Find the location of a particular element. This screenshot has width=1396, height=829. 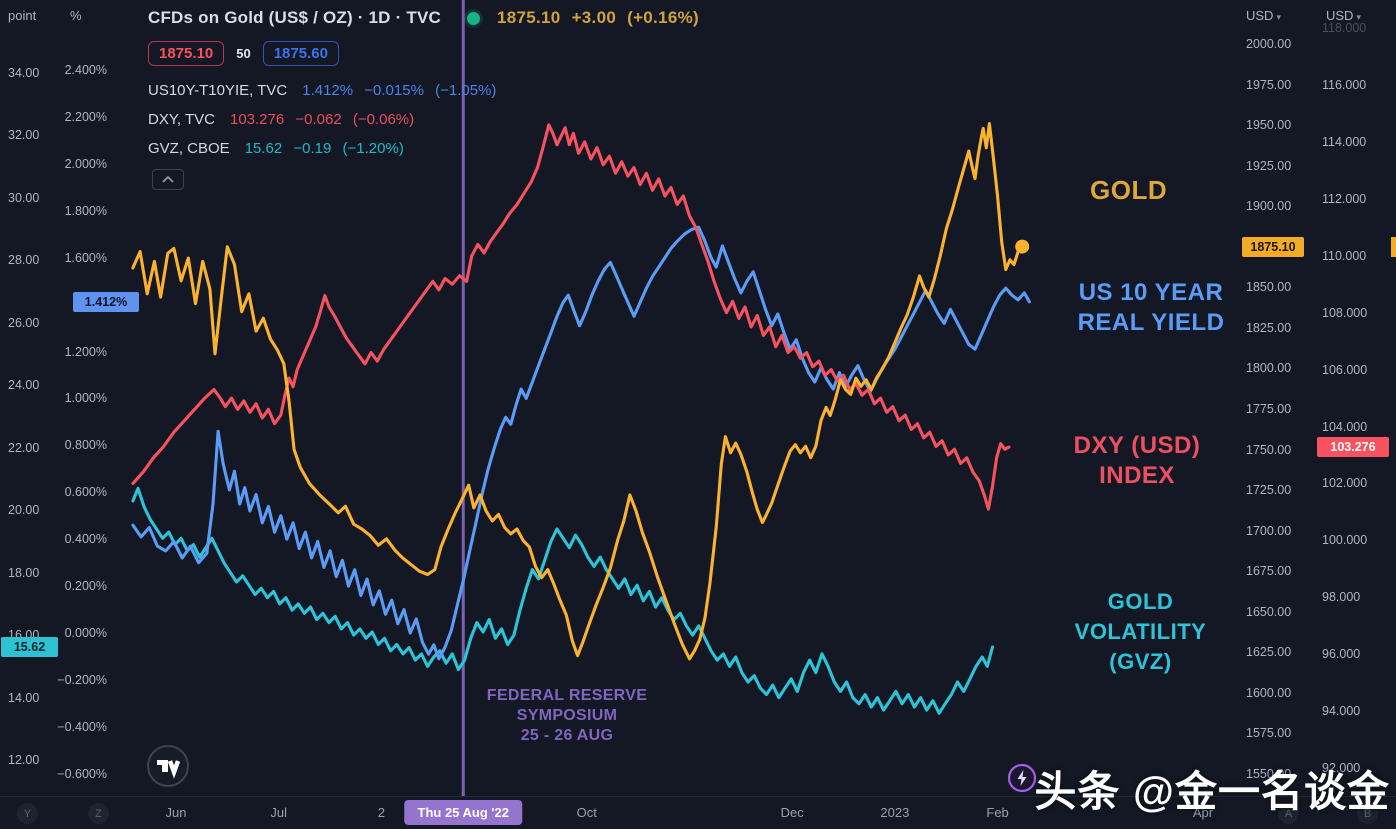

tradingview-logo is located at coordinates (168, 766).